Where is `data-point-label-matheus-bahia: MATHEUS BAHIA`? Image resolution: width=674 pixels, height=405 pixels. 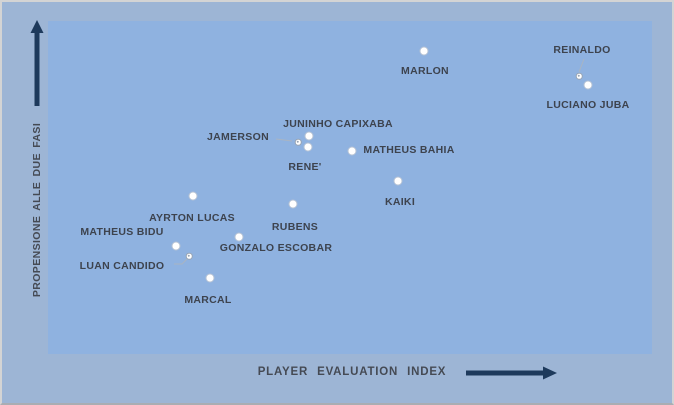
data-point-label-matheus-bahia: MATHEUS BAHIA is located at coordinates (409, 150).